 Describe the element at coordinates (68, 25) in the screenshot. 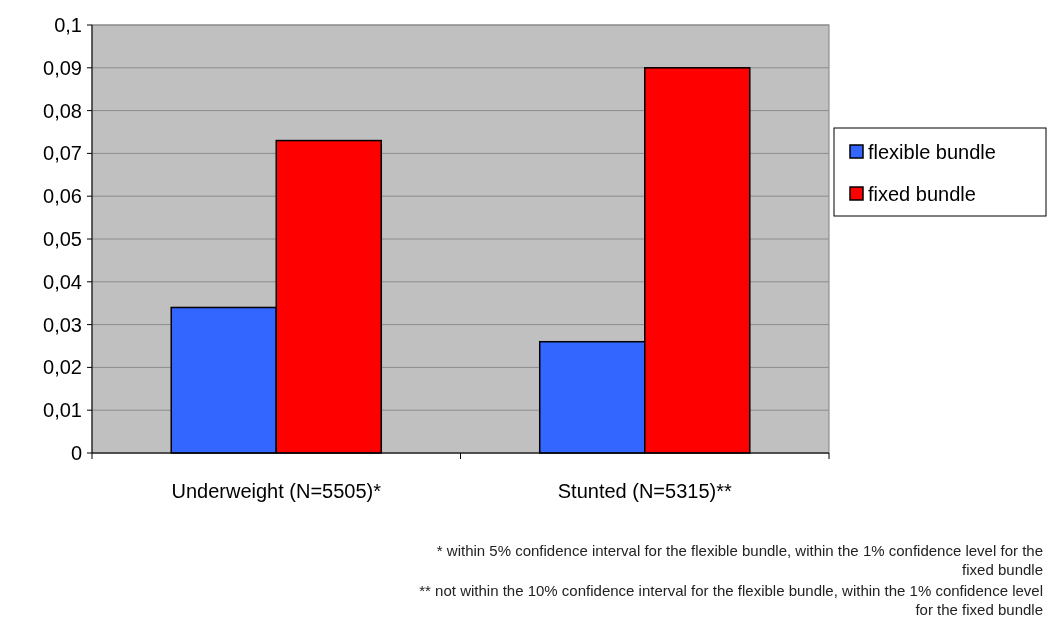

I see `y-tick-label: 0,1` at that location.